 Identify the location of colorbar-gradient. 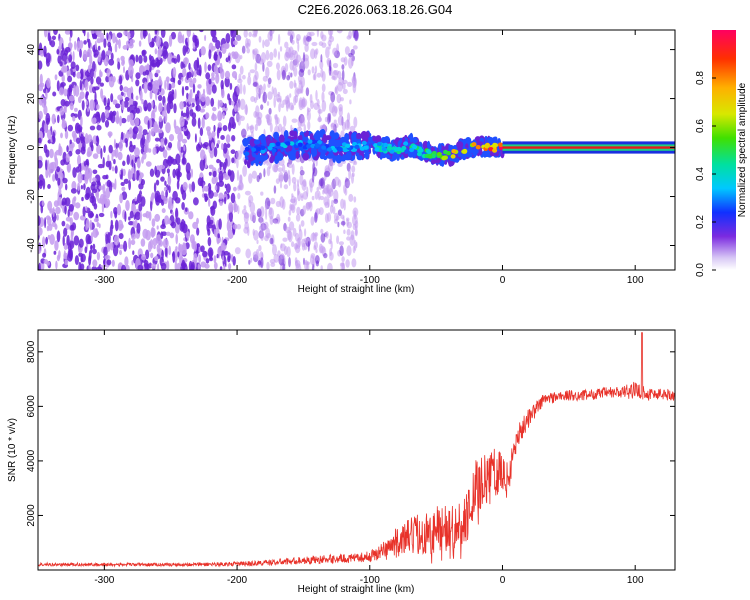
(724, 150).